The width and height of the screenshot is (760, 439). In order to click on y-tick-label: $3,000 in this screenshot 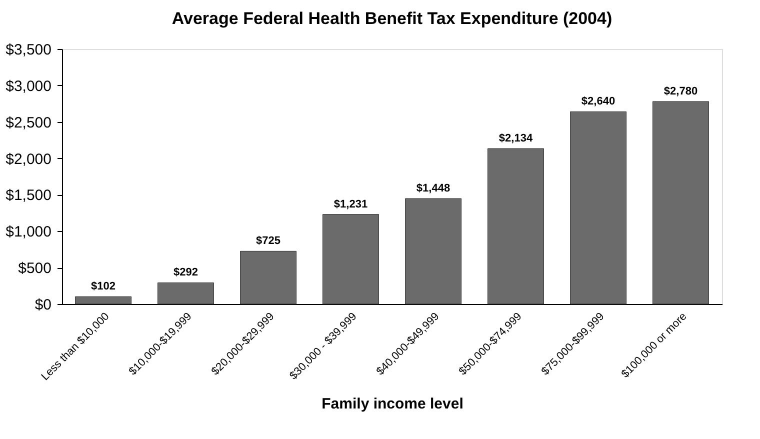, I will do `click(29, 86)`.